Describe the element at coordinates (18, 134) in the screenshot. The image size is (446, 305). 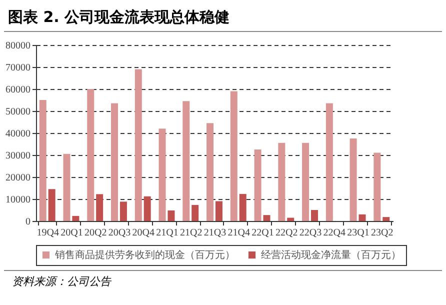
I see `y-tick-label: 40000` at that location.